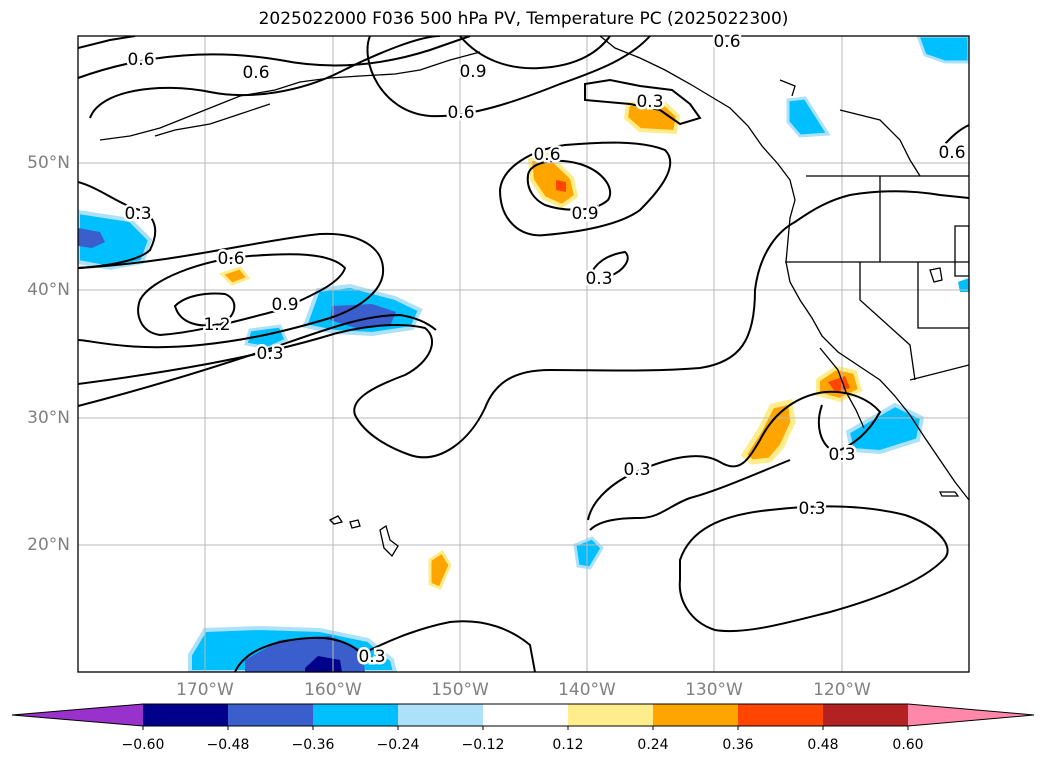 Image resolution: width=1047 pixels, height=765 pixels. I want to click on warm-anomaly-small, so click(235, 276).